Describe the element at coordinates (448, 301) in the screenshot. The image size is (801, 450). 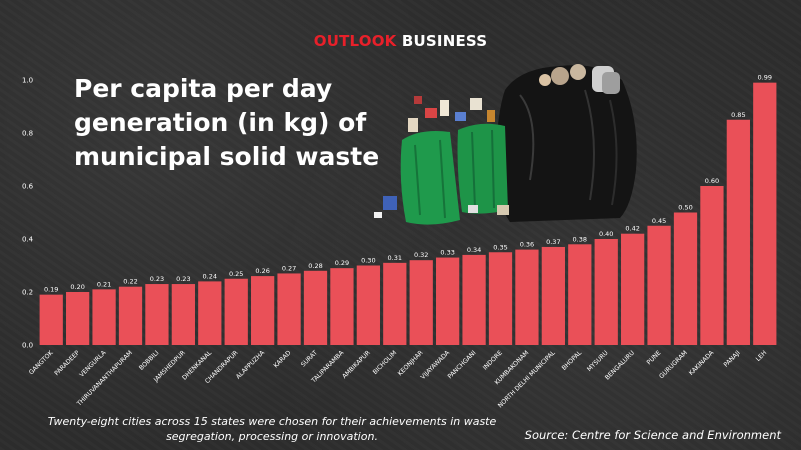
I see `bar-vijayawada` at that location.